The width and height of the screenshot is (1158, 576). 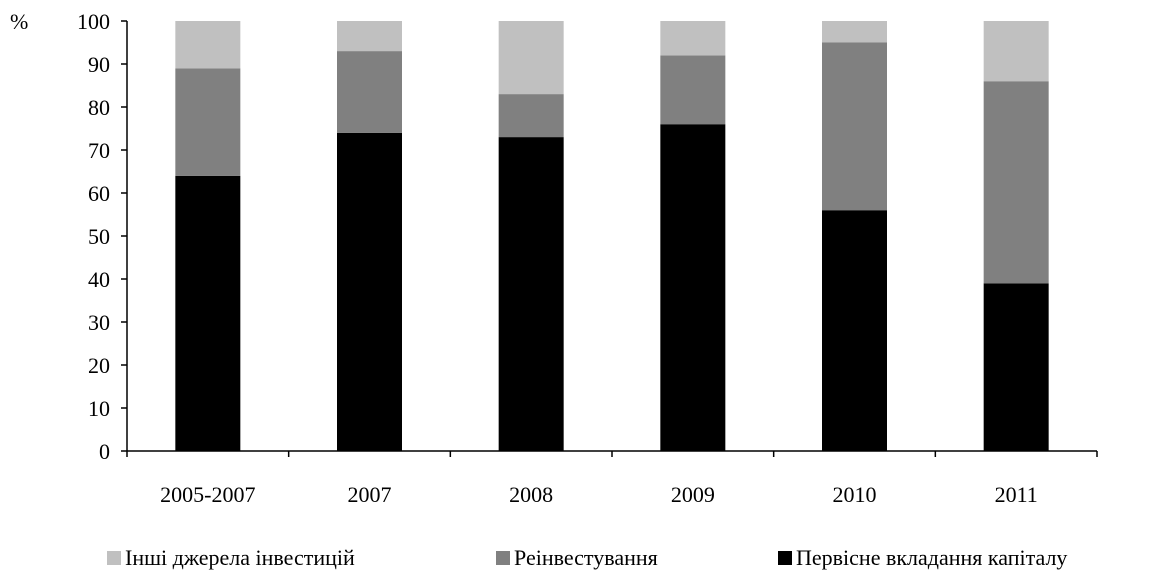 What do you see at coordinates (693, 494) in the screenshot?
I see `x-tick-label: 2009` at bounding box center [693, 494].